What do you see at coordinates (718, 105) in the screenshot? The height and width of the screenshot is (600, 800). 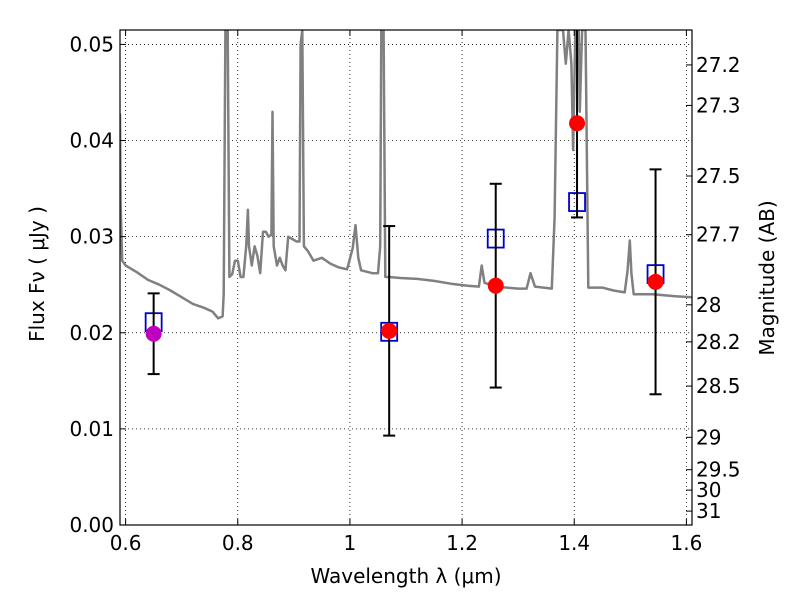 I see `right-tick-label: 27.3` at bounding box center [718, 105].